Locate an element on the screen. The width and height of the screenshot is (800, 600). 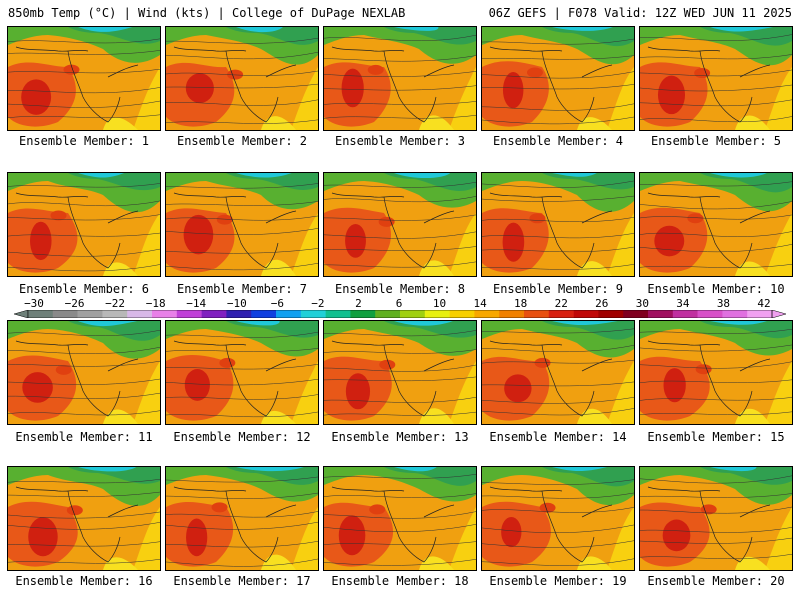
colorbar-tick-label: −30 is located at coordinates (34, 303).